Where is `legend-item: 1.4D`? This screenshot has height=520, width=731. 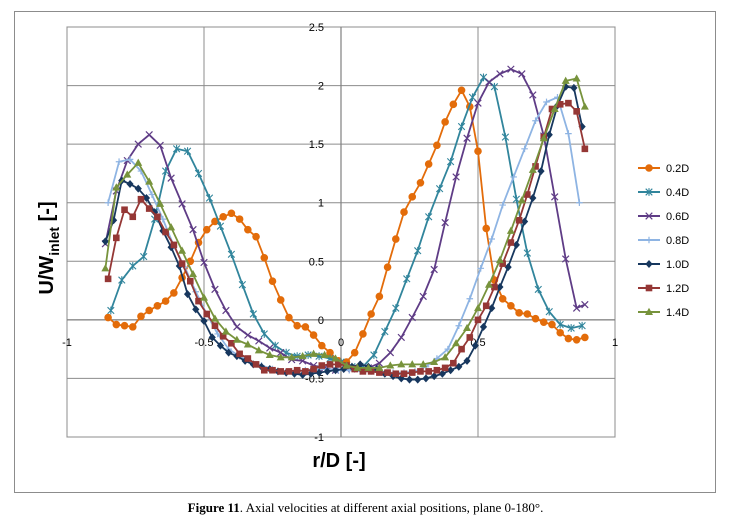
legend-item: 1.4D is located at coordinates (663, 313).